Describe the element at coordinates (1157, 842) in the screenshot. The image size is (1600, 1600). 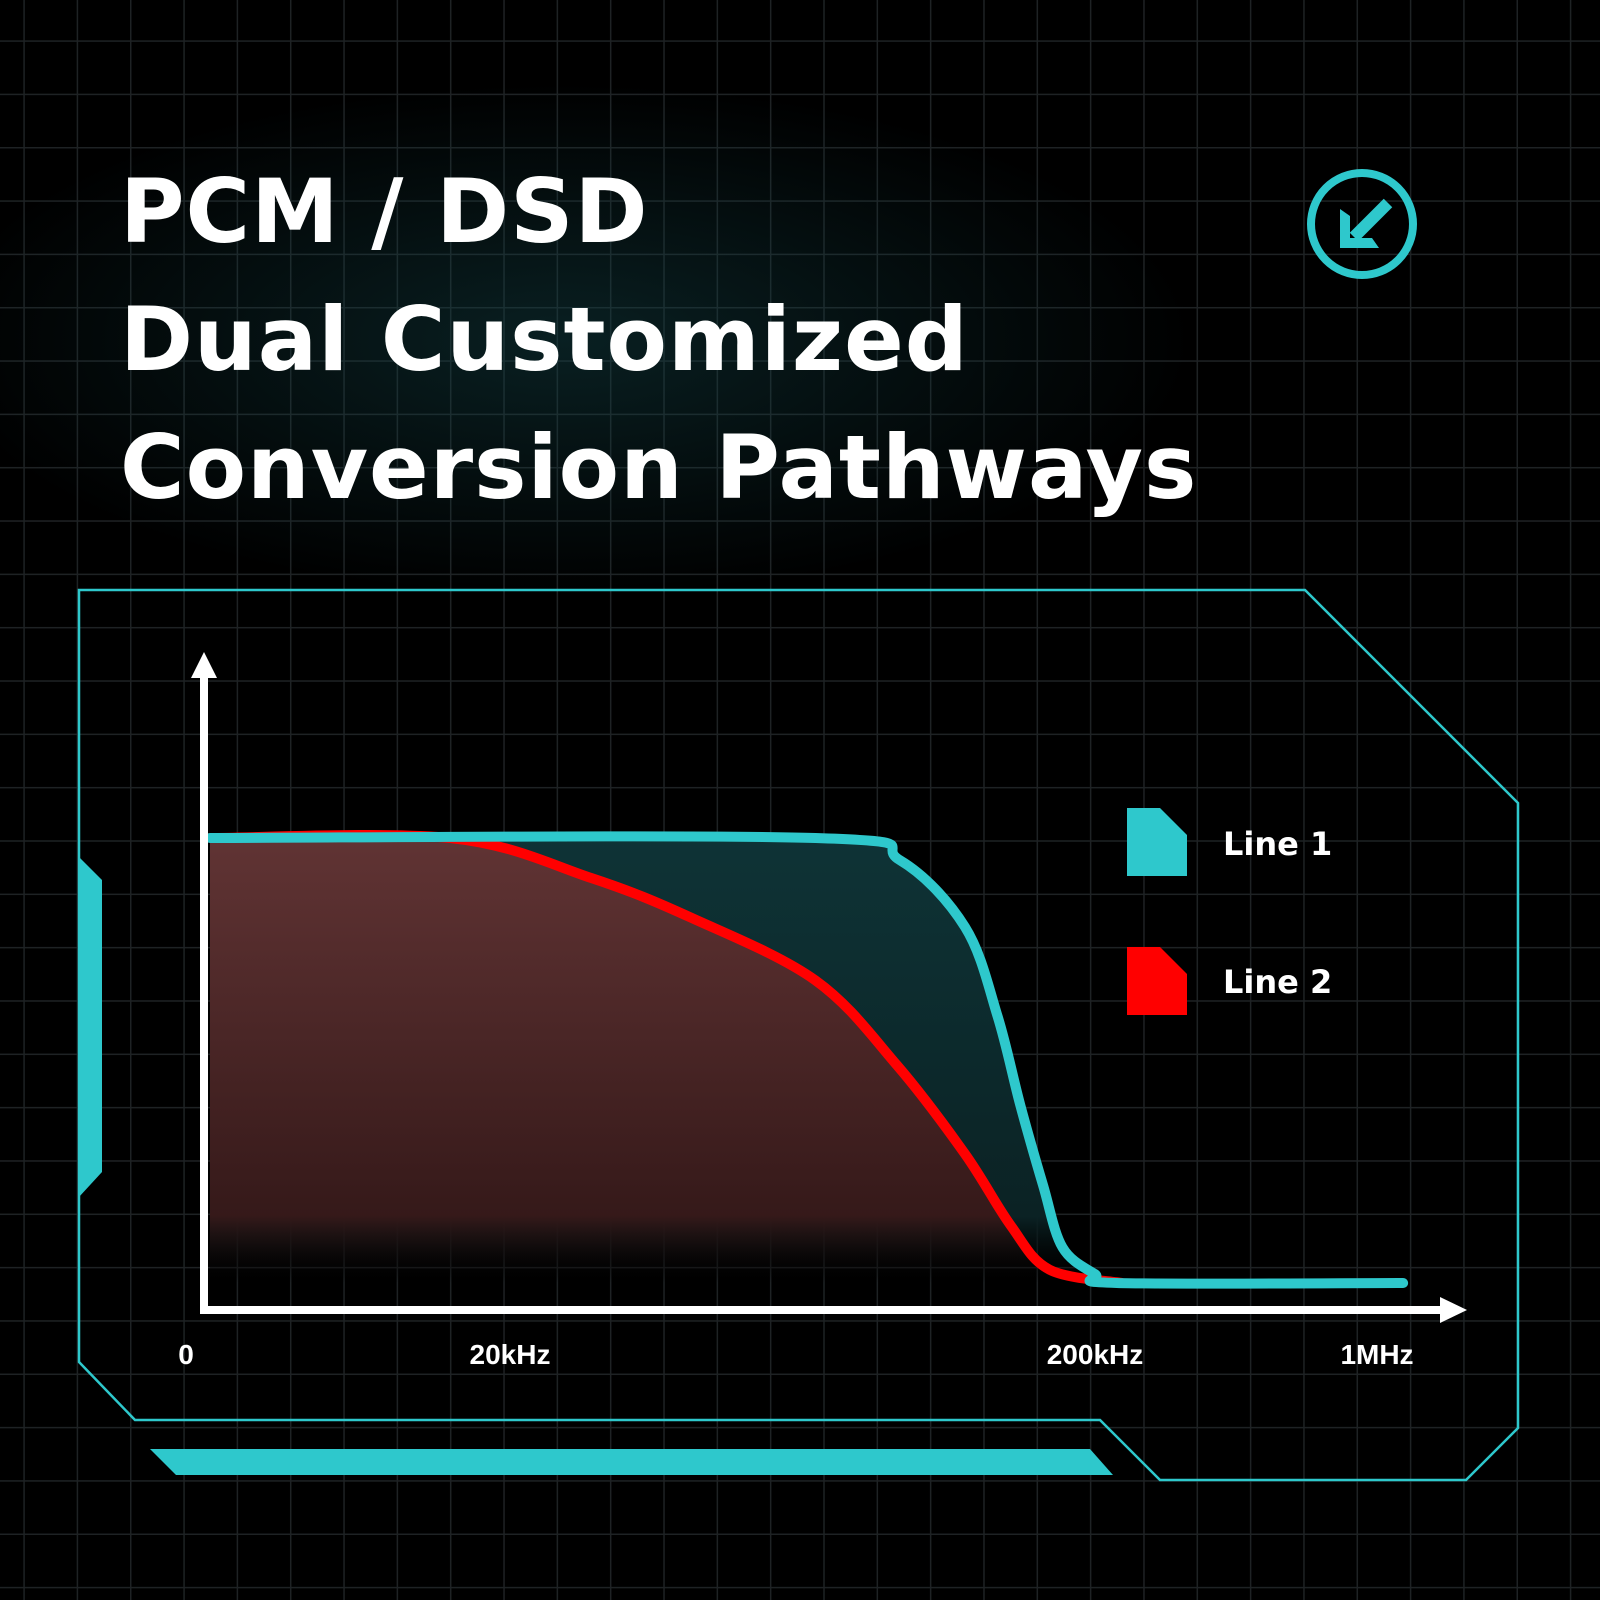
I see `legend-swatch-line1` at that location.